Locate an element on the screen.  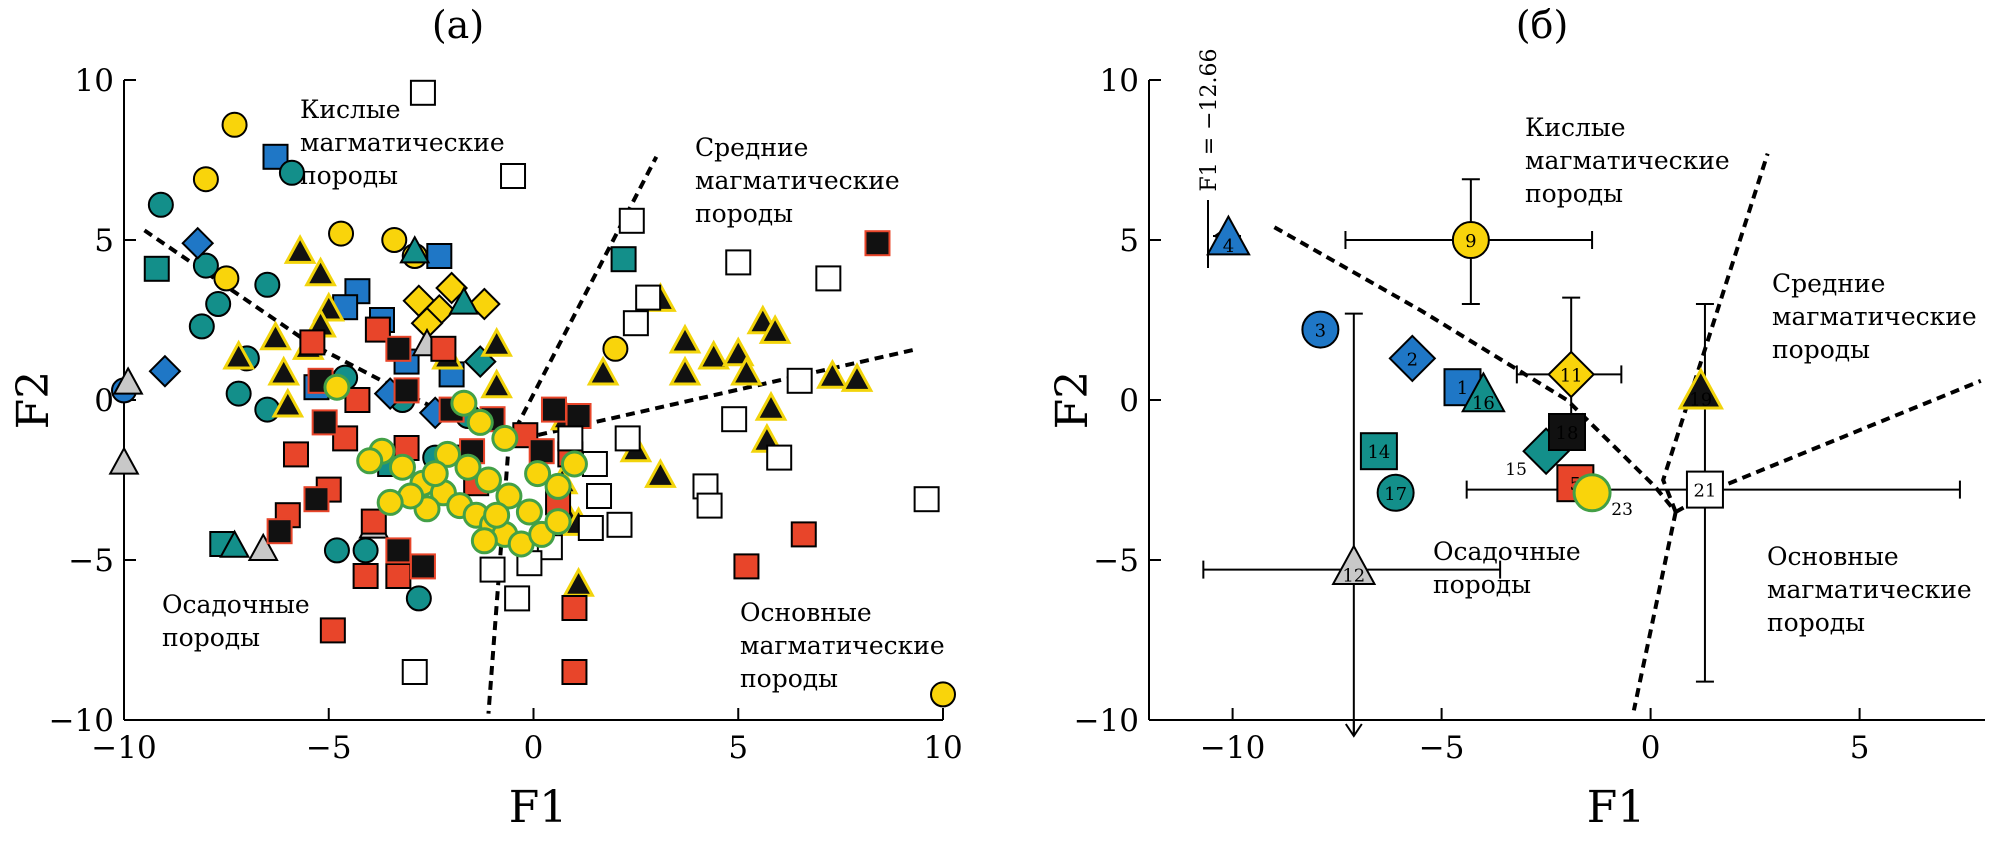
point-number-label: 2 is located at coordinates (1412, 359).